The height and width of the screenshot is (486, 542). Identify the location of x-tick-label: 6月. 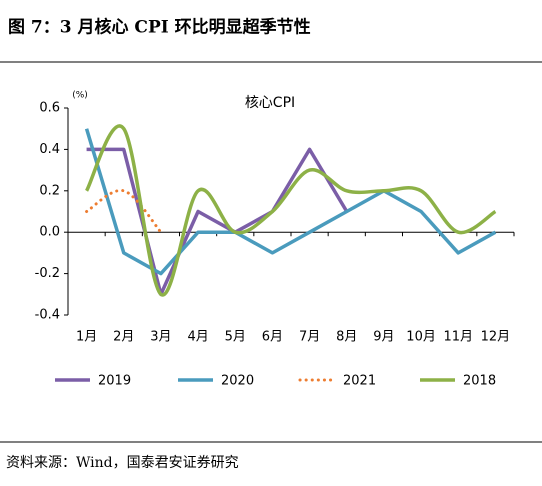
(272, 337).